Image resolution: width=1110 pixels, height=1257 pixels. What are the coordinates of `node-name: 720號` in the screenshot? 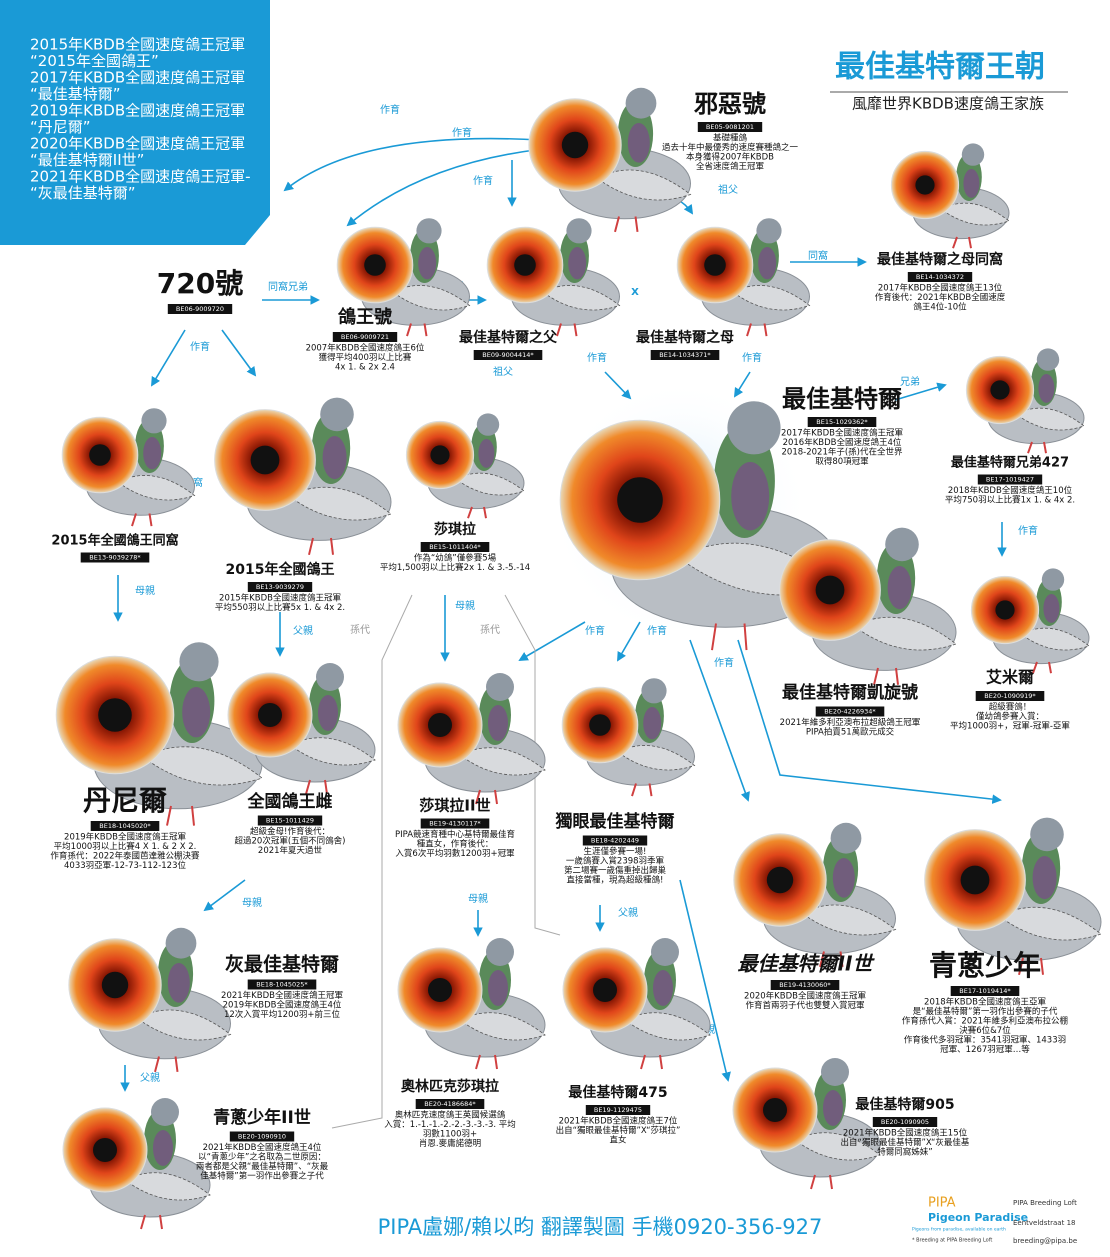 It's located at (200, 283).